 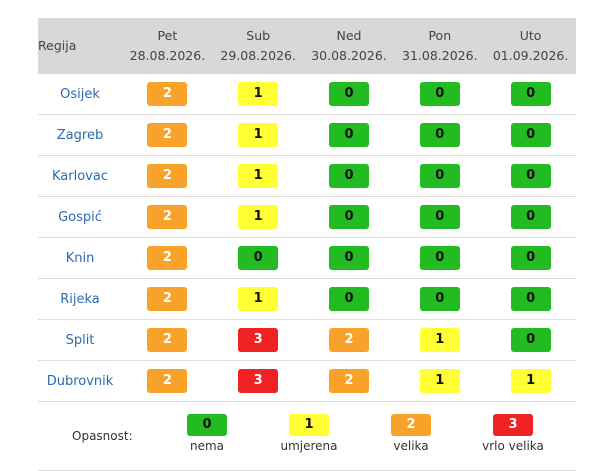 What do you see at coordinates (440, 35) in the screenshot?
I see `weekday-label: Pon` at bounding box center [440, 35].